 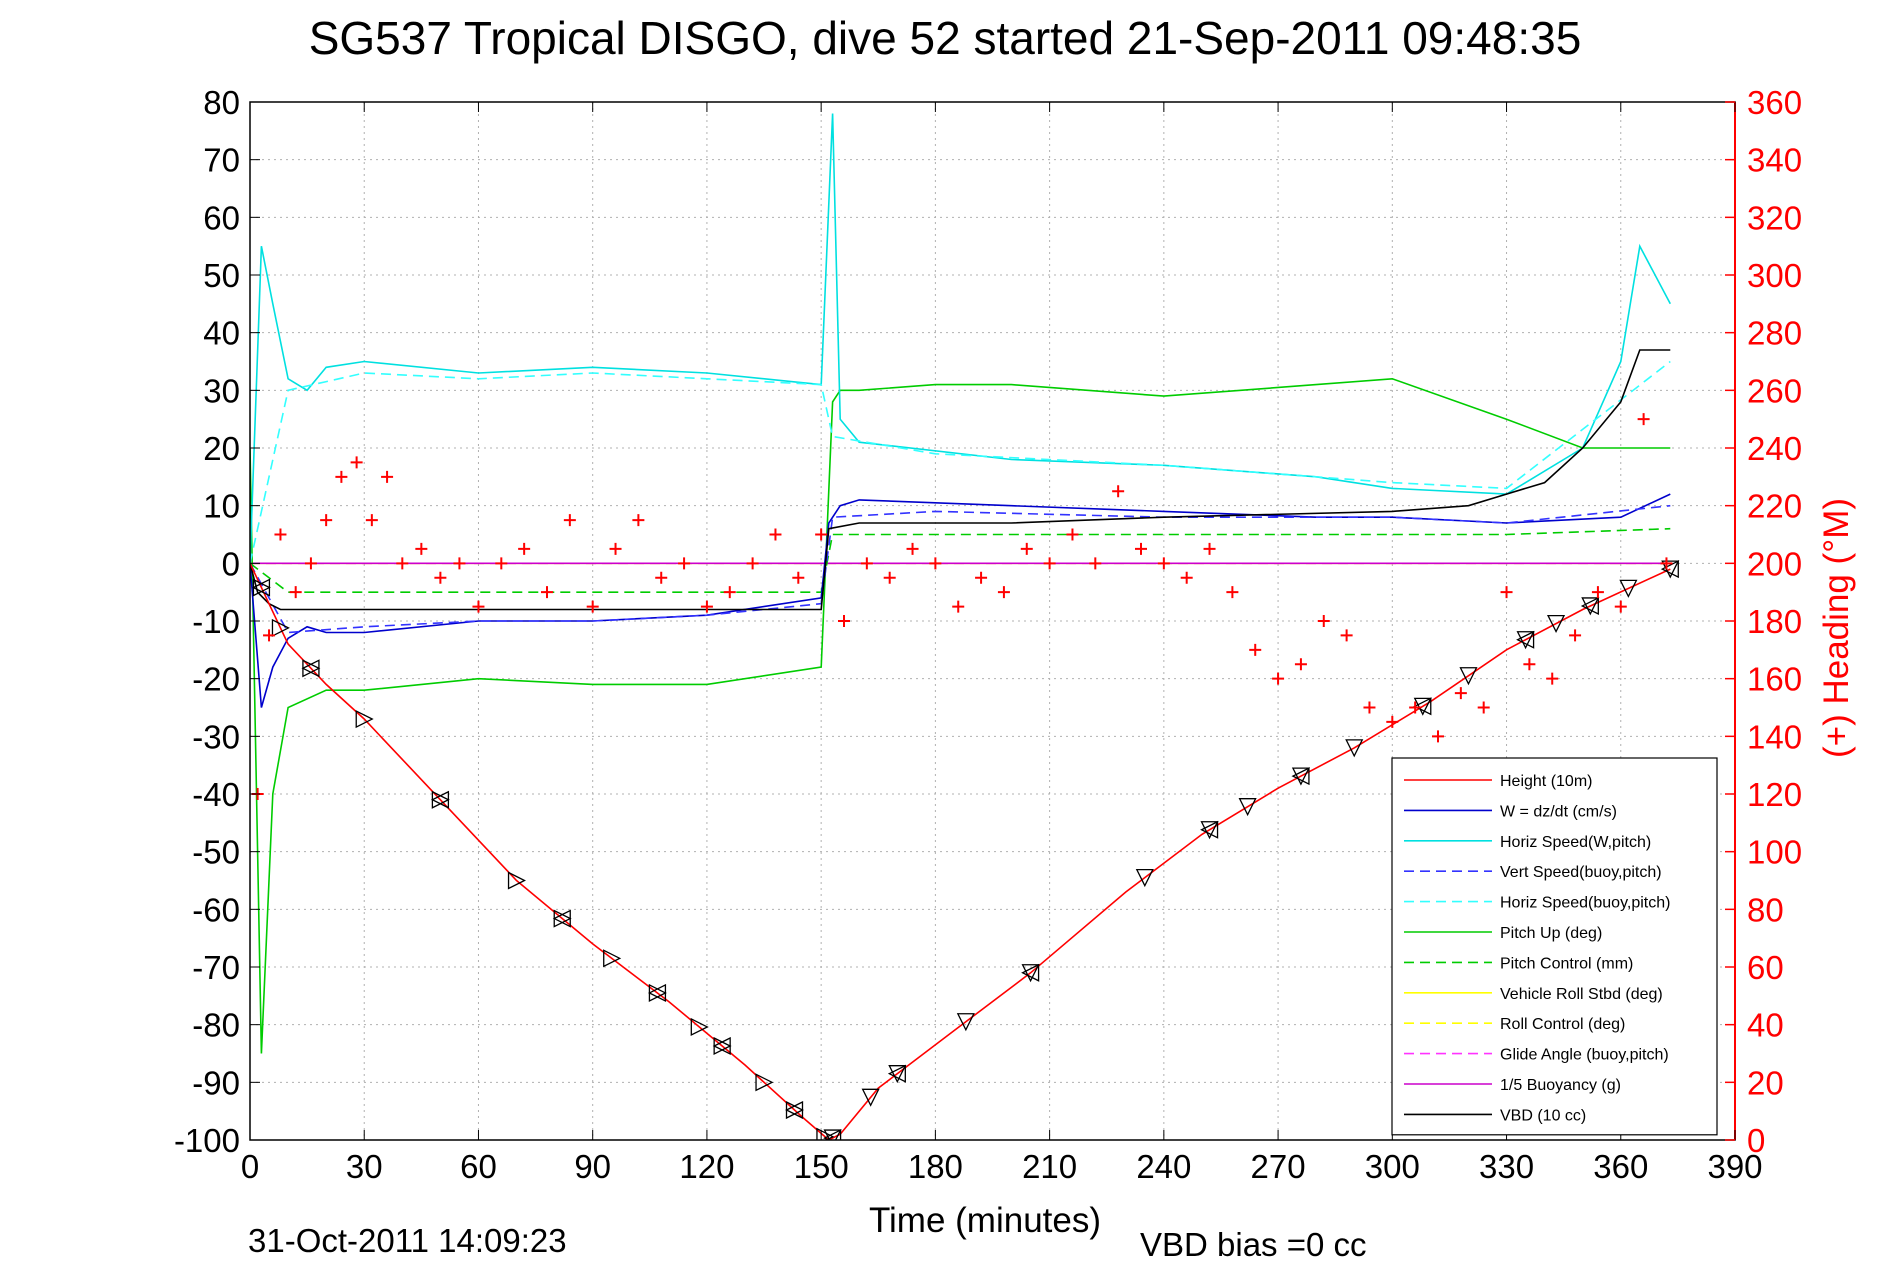 What do you see at coordinates (1774, 852) in the screenshot?
I see `y2-tick-label: 100` at bounding box center [1774, 852].